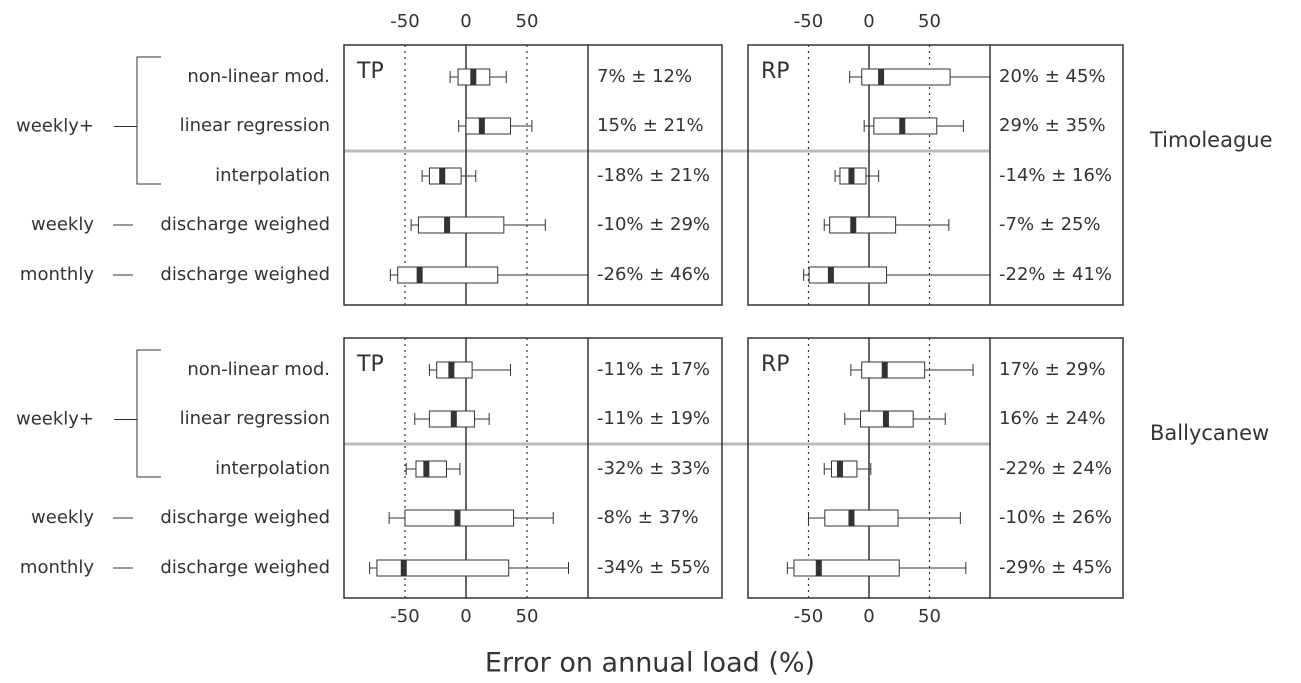 The height and width of the screenshot is (683, 1301). Describe the element at coordinates (1052, 76) in the screenshot. I see `stat-label: 20% ± 45%` at that location.